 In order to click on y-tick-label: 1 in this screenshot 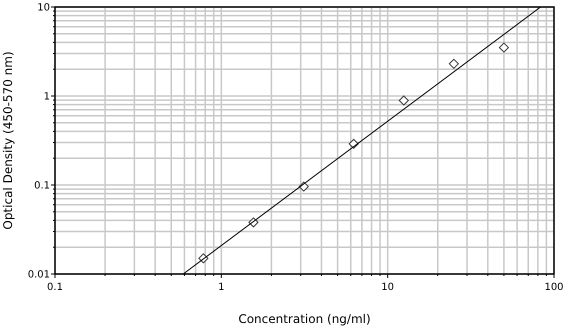, I will do `click(47, 97)`.